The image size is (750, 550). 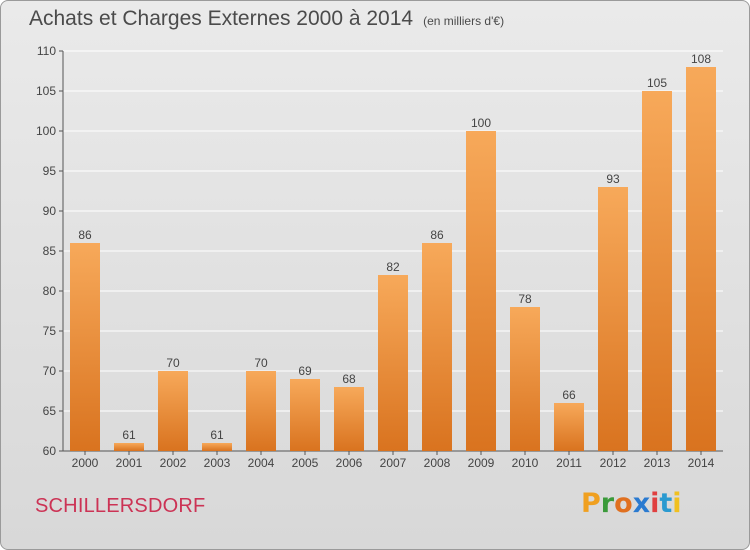 I want to click on proxiti-logo: Proxiti, so click(x=631, y=503).